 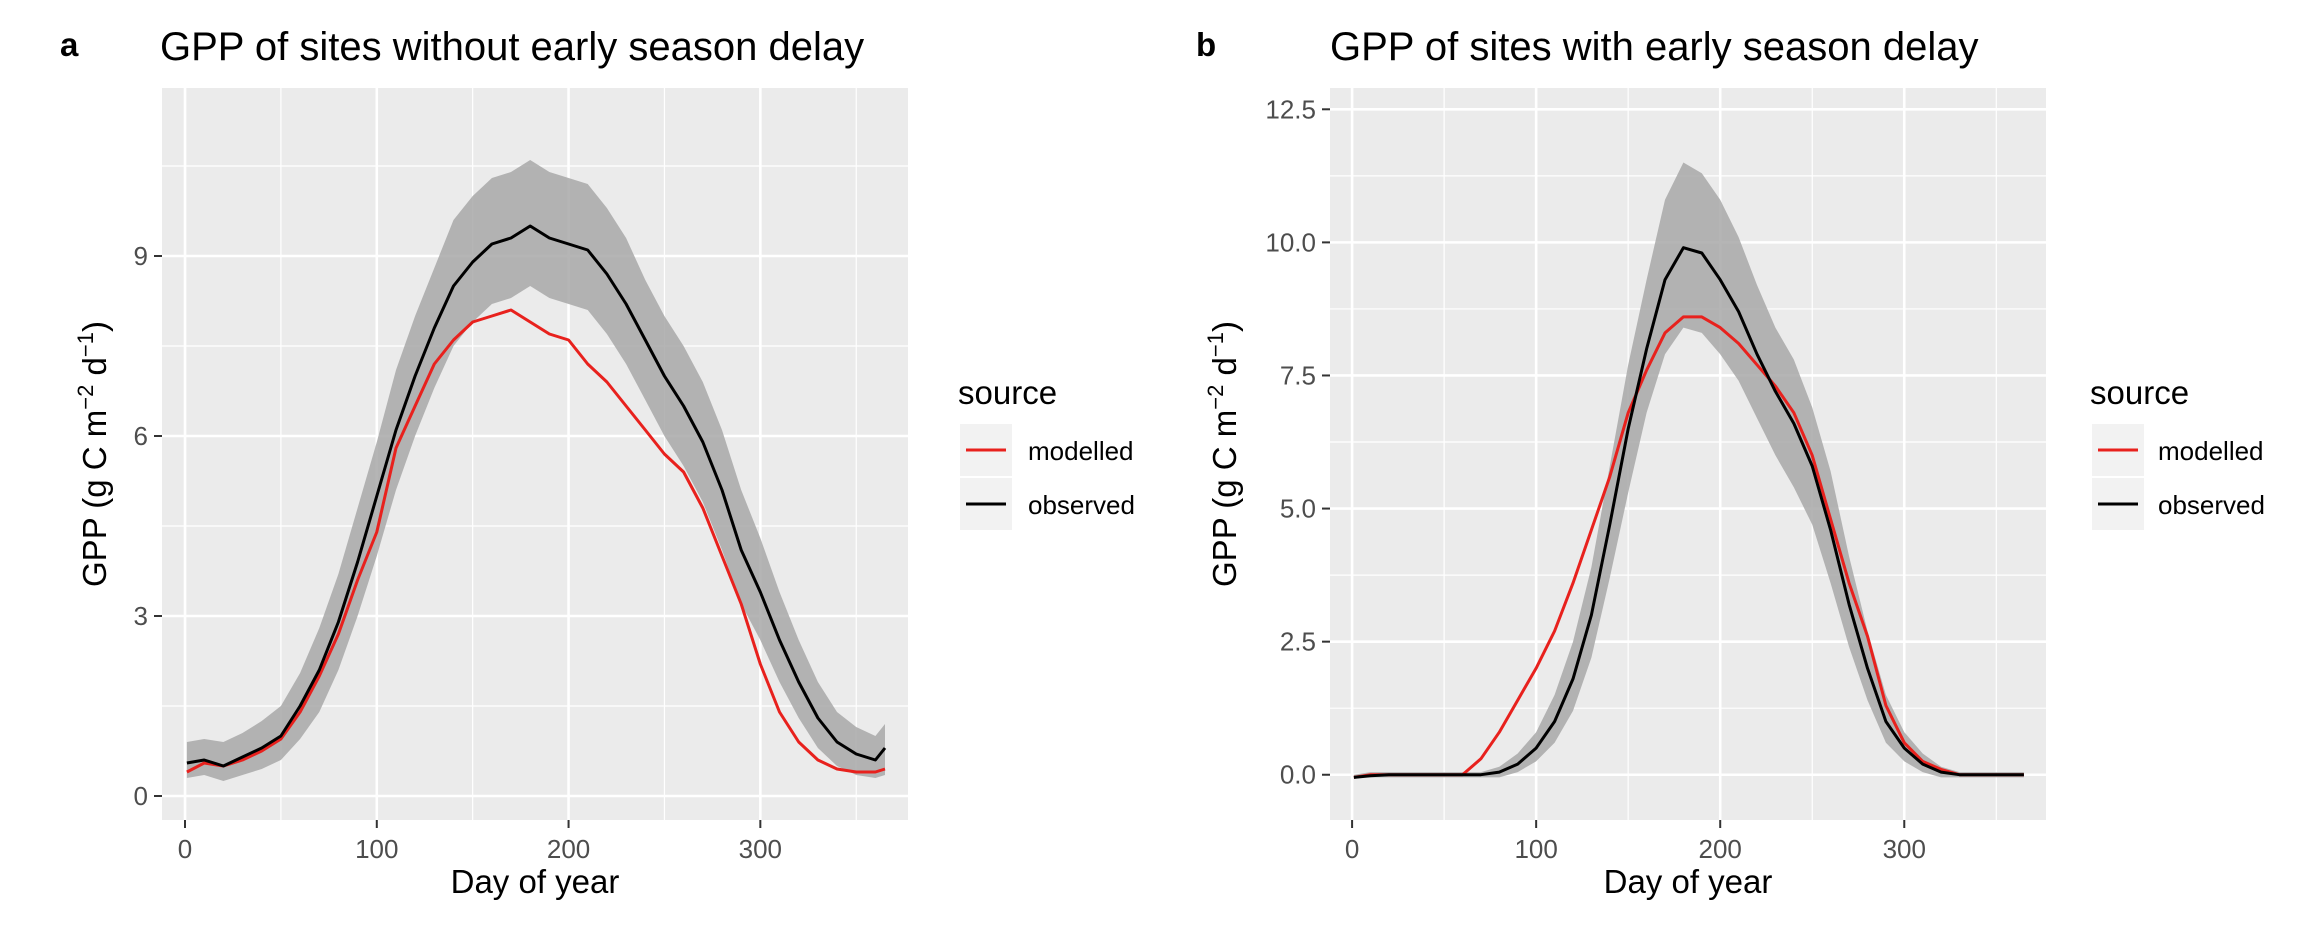 I want to click on panel-b-y-axis-label: GPP (g C m−2 d−1), so click(x=1223, y=454).